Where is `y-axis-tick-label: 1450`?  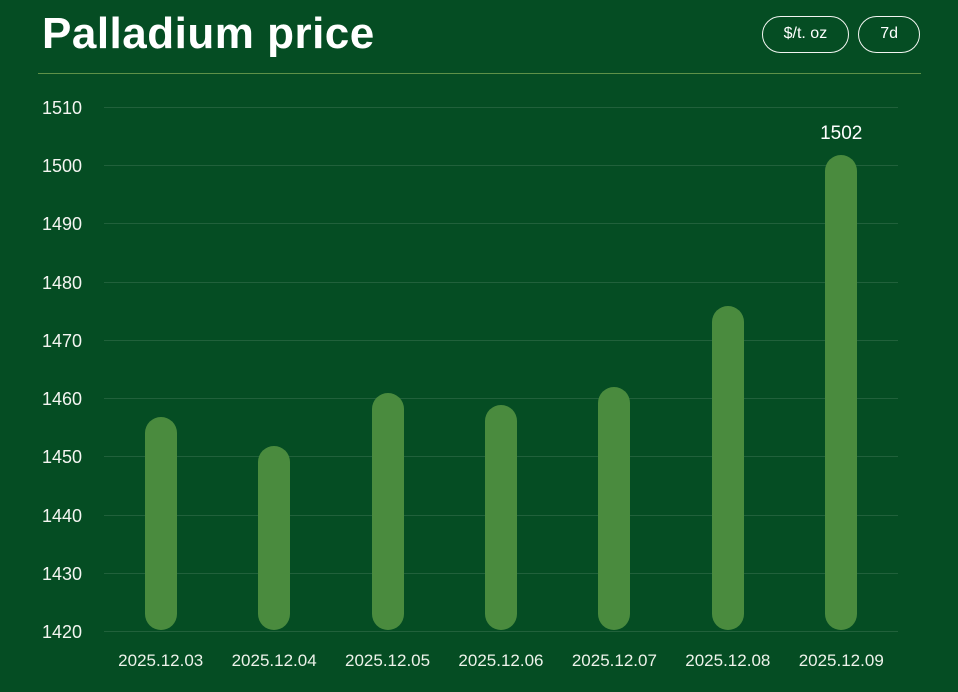
y-axis-tick-label: 1450 is located at coordinates (62, 457).